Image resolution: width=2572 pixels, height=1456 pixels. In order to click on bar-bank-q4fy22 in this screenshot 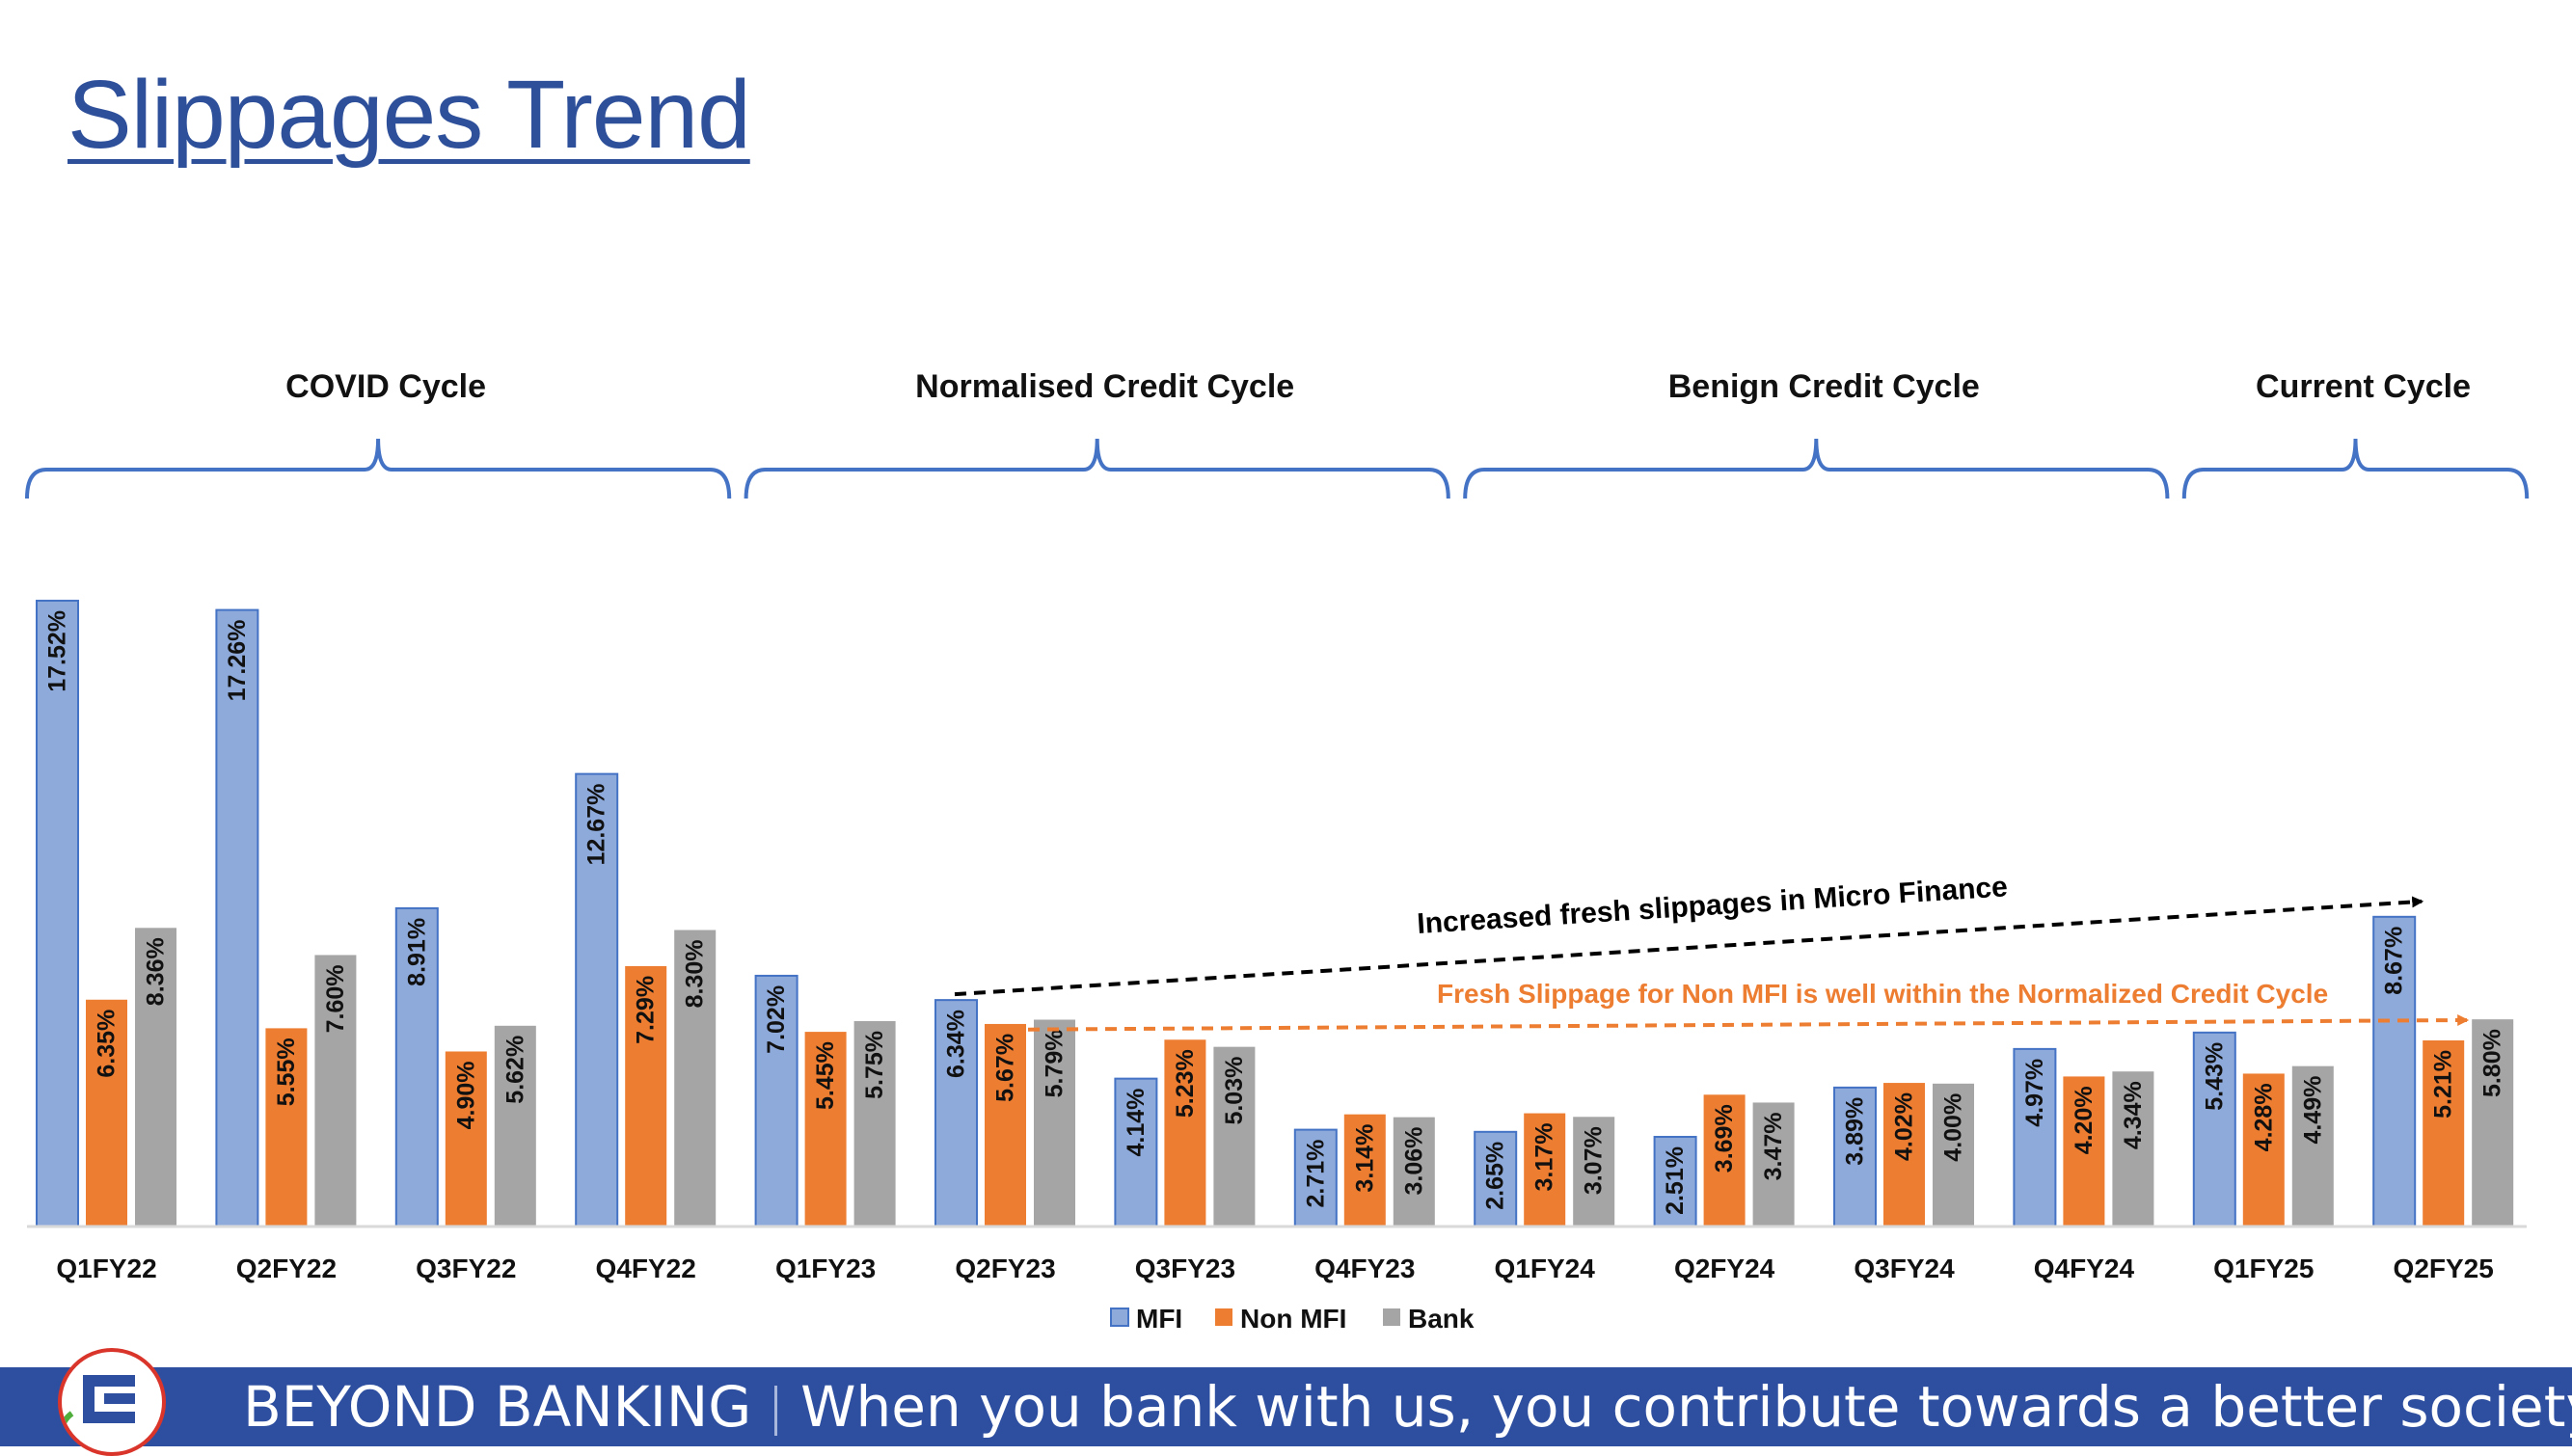, I will do `click(696, 1078)`.